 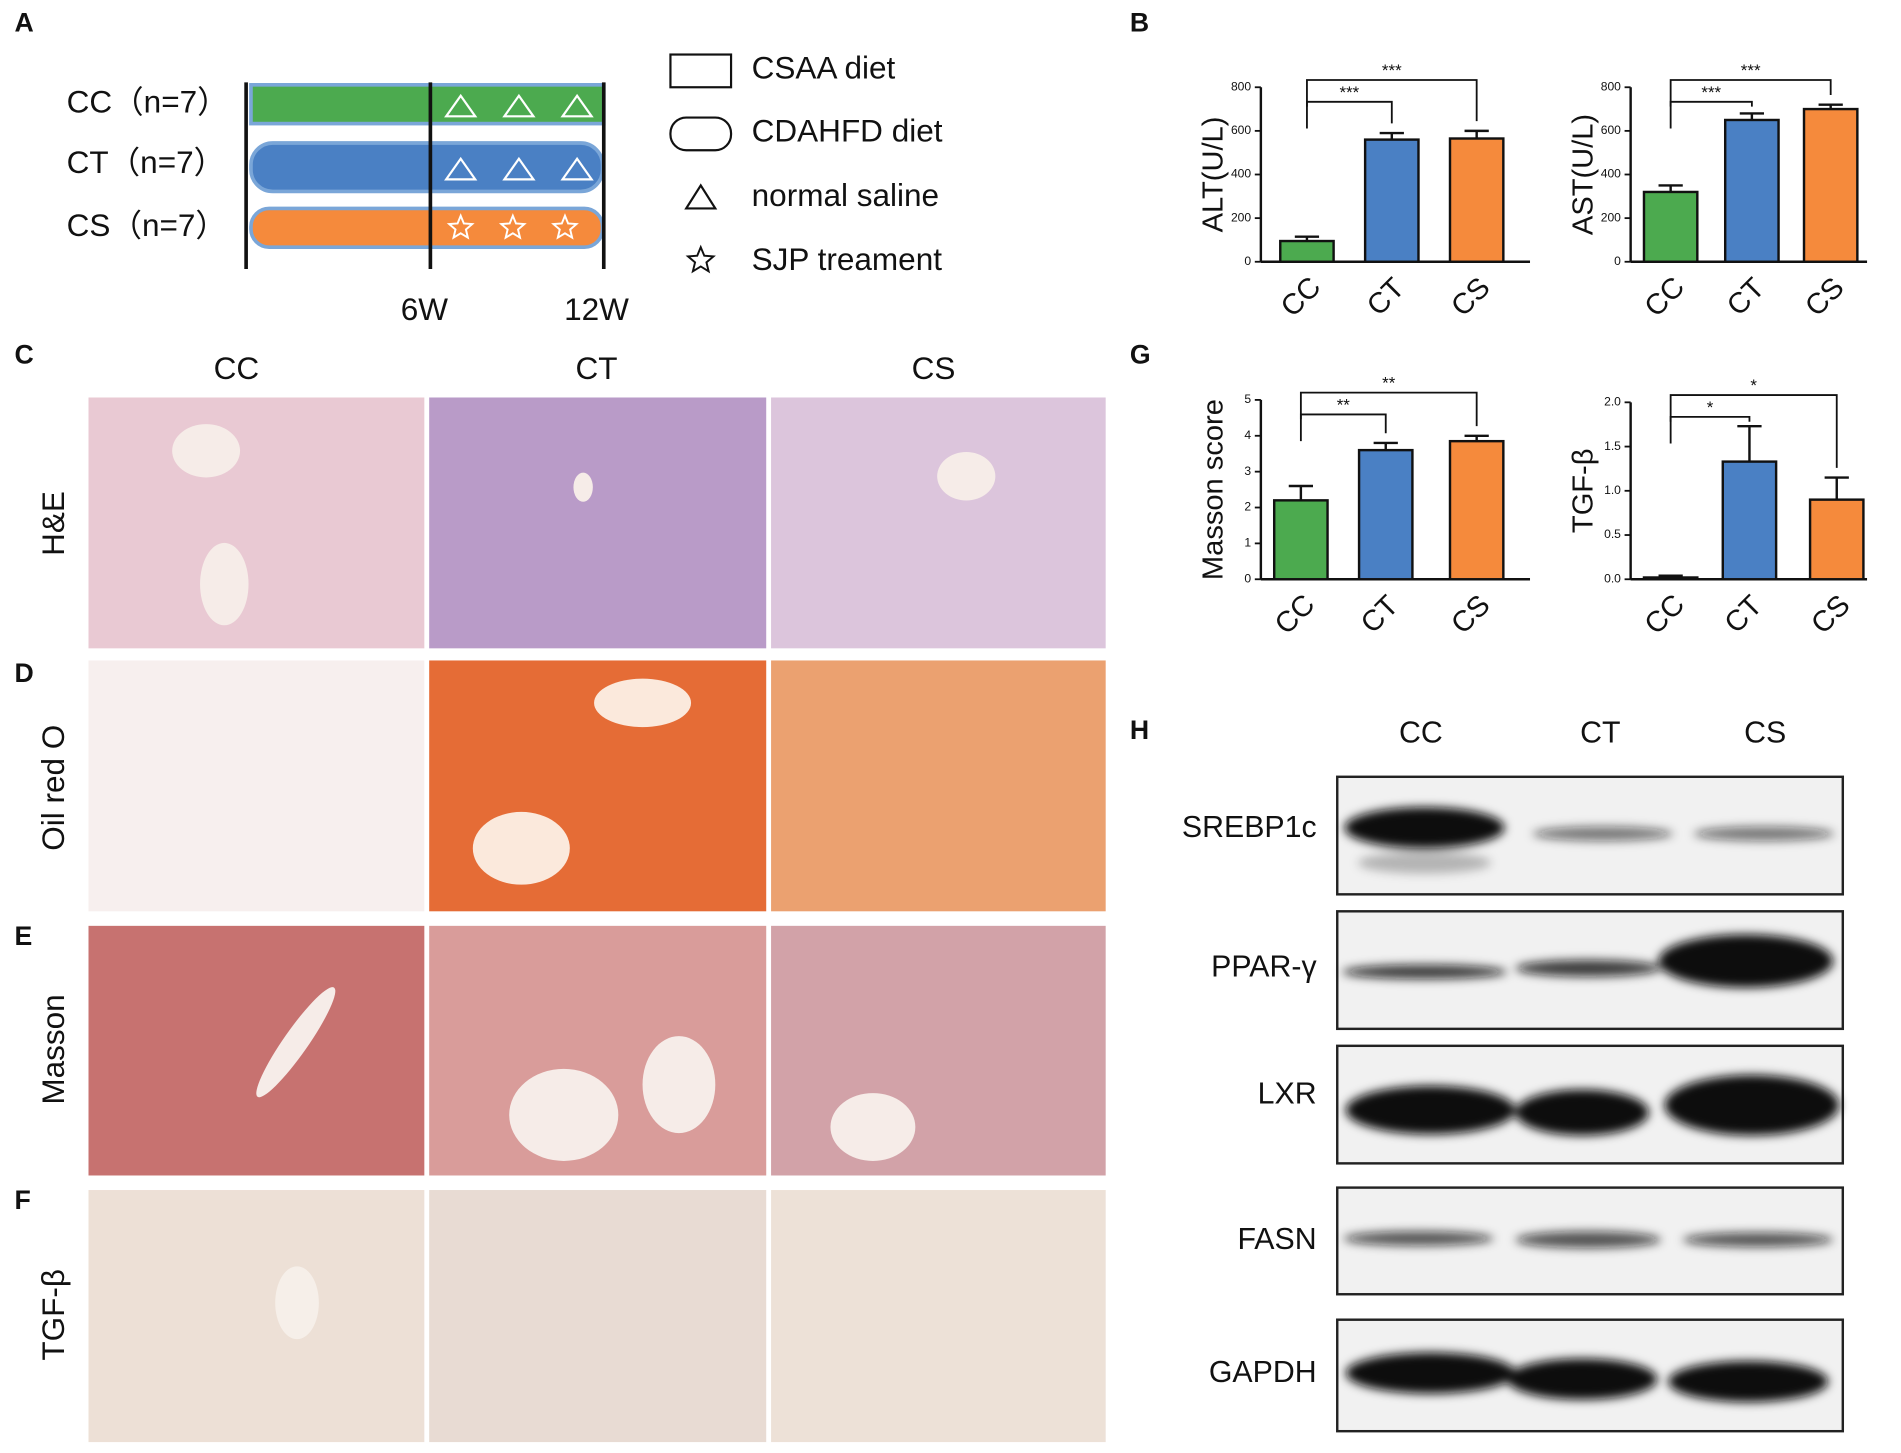 What do you see at coordinates (1247, 543) in the screenshot?
I see `y-tick-label: 1` at bounding box center [1247, 543].